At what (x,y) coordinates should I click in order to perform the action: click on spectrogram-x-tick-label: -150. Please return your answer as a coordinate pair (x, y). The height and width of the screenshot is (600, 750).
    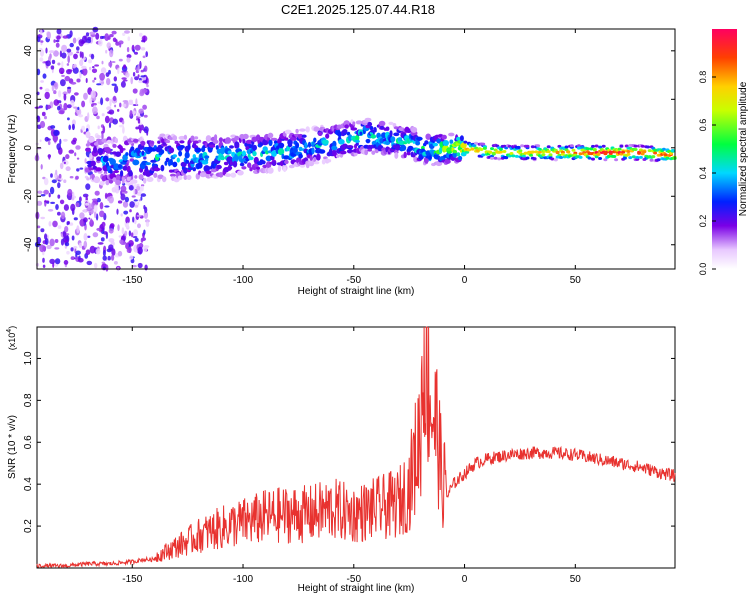
    Looking at the image, I should click on (132, 280).